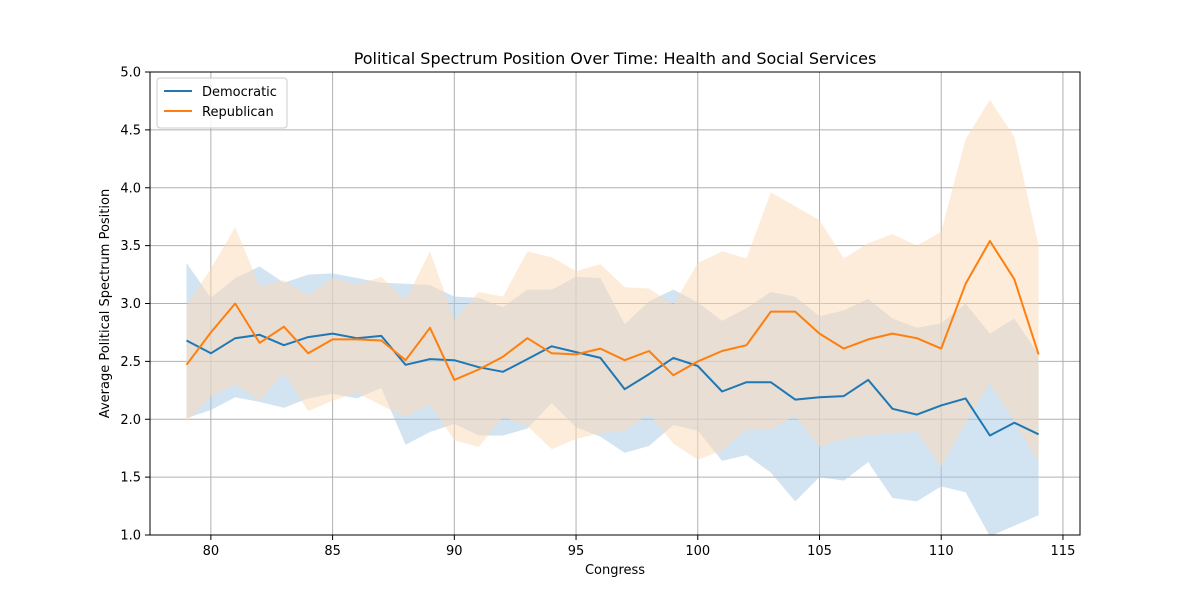  I want to click on legend: Democratic Republican, so click(222, 103).